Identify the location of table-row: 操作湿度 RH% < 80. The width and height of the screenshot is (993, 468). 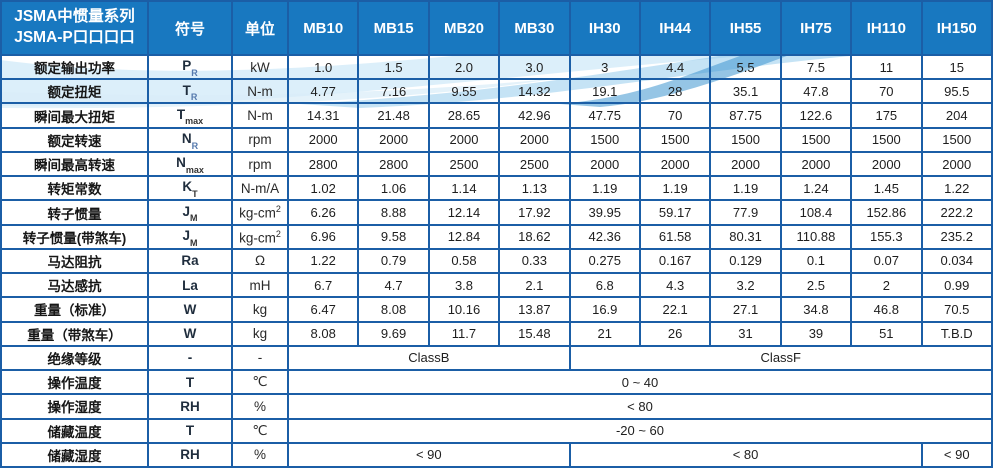
(496, 406).